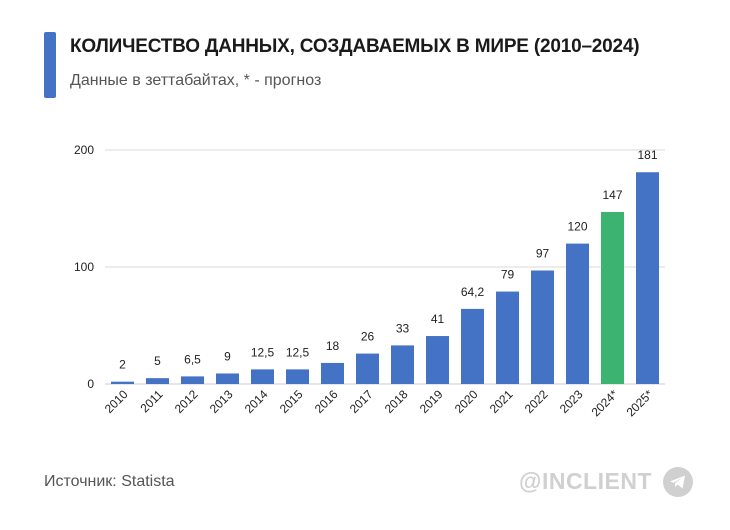 The width and height of the screenshot is (730, 530). What do you see at coordinates (438, 319) in the screenshot?
I see `data-label: 41` at bounding box center [438, 319].